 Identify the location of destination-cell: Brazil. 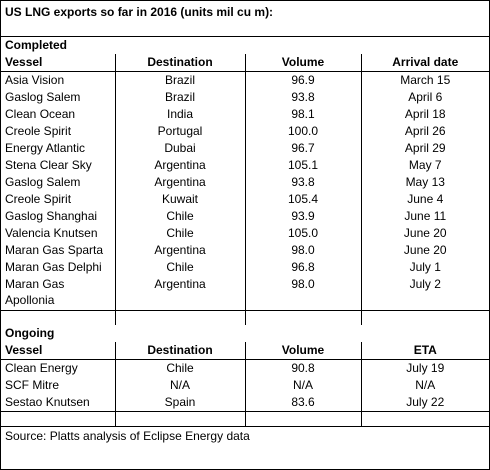
(179, 97).